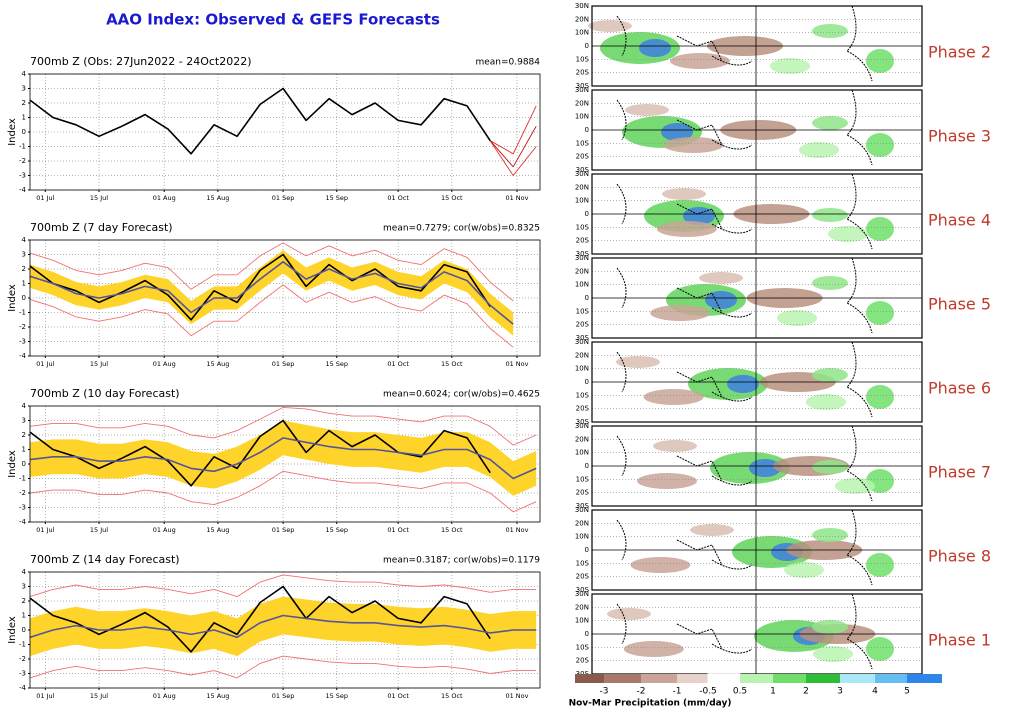 The height and width of the screenshot is (713, 1024). What do you see at coordinates (141, 61) in the screenshot?
I see `chart-title: 700mb Z (Obs: 27Jun2022 - 24Oct2022)` at bounding box center [141, 61].